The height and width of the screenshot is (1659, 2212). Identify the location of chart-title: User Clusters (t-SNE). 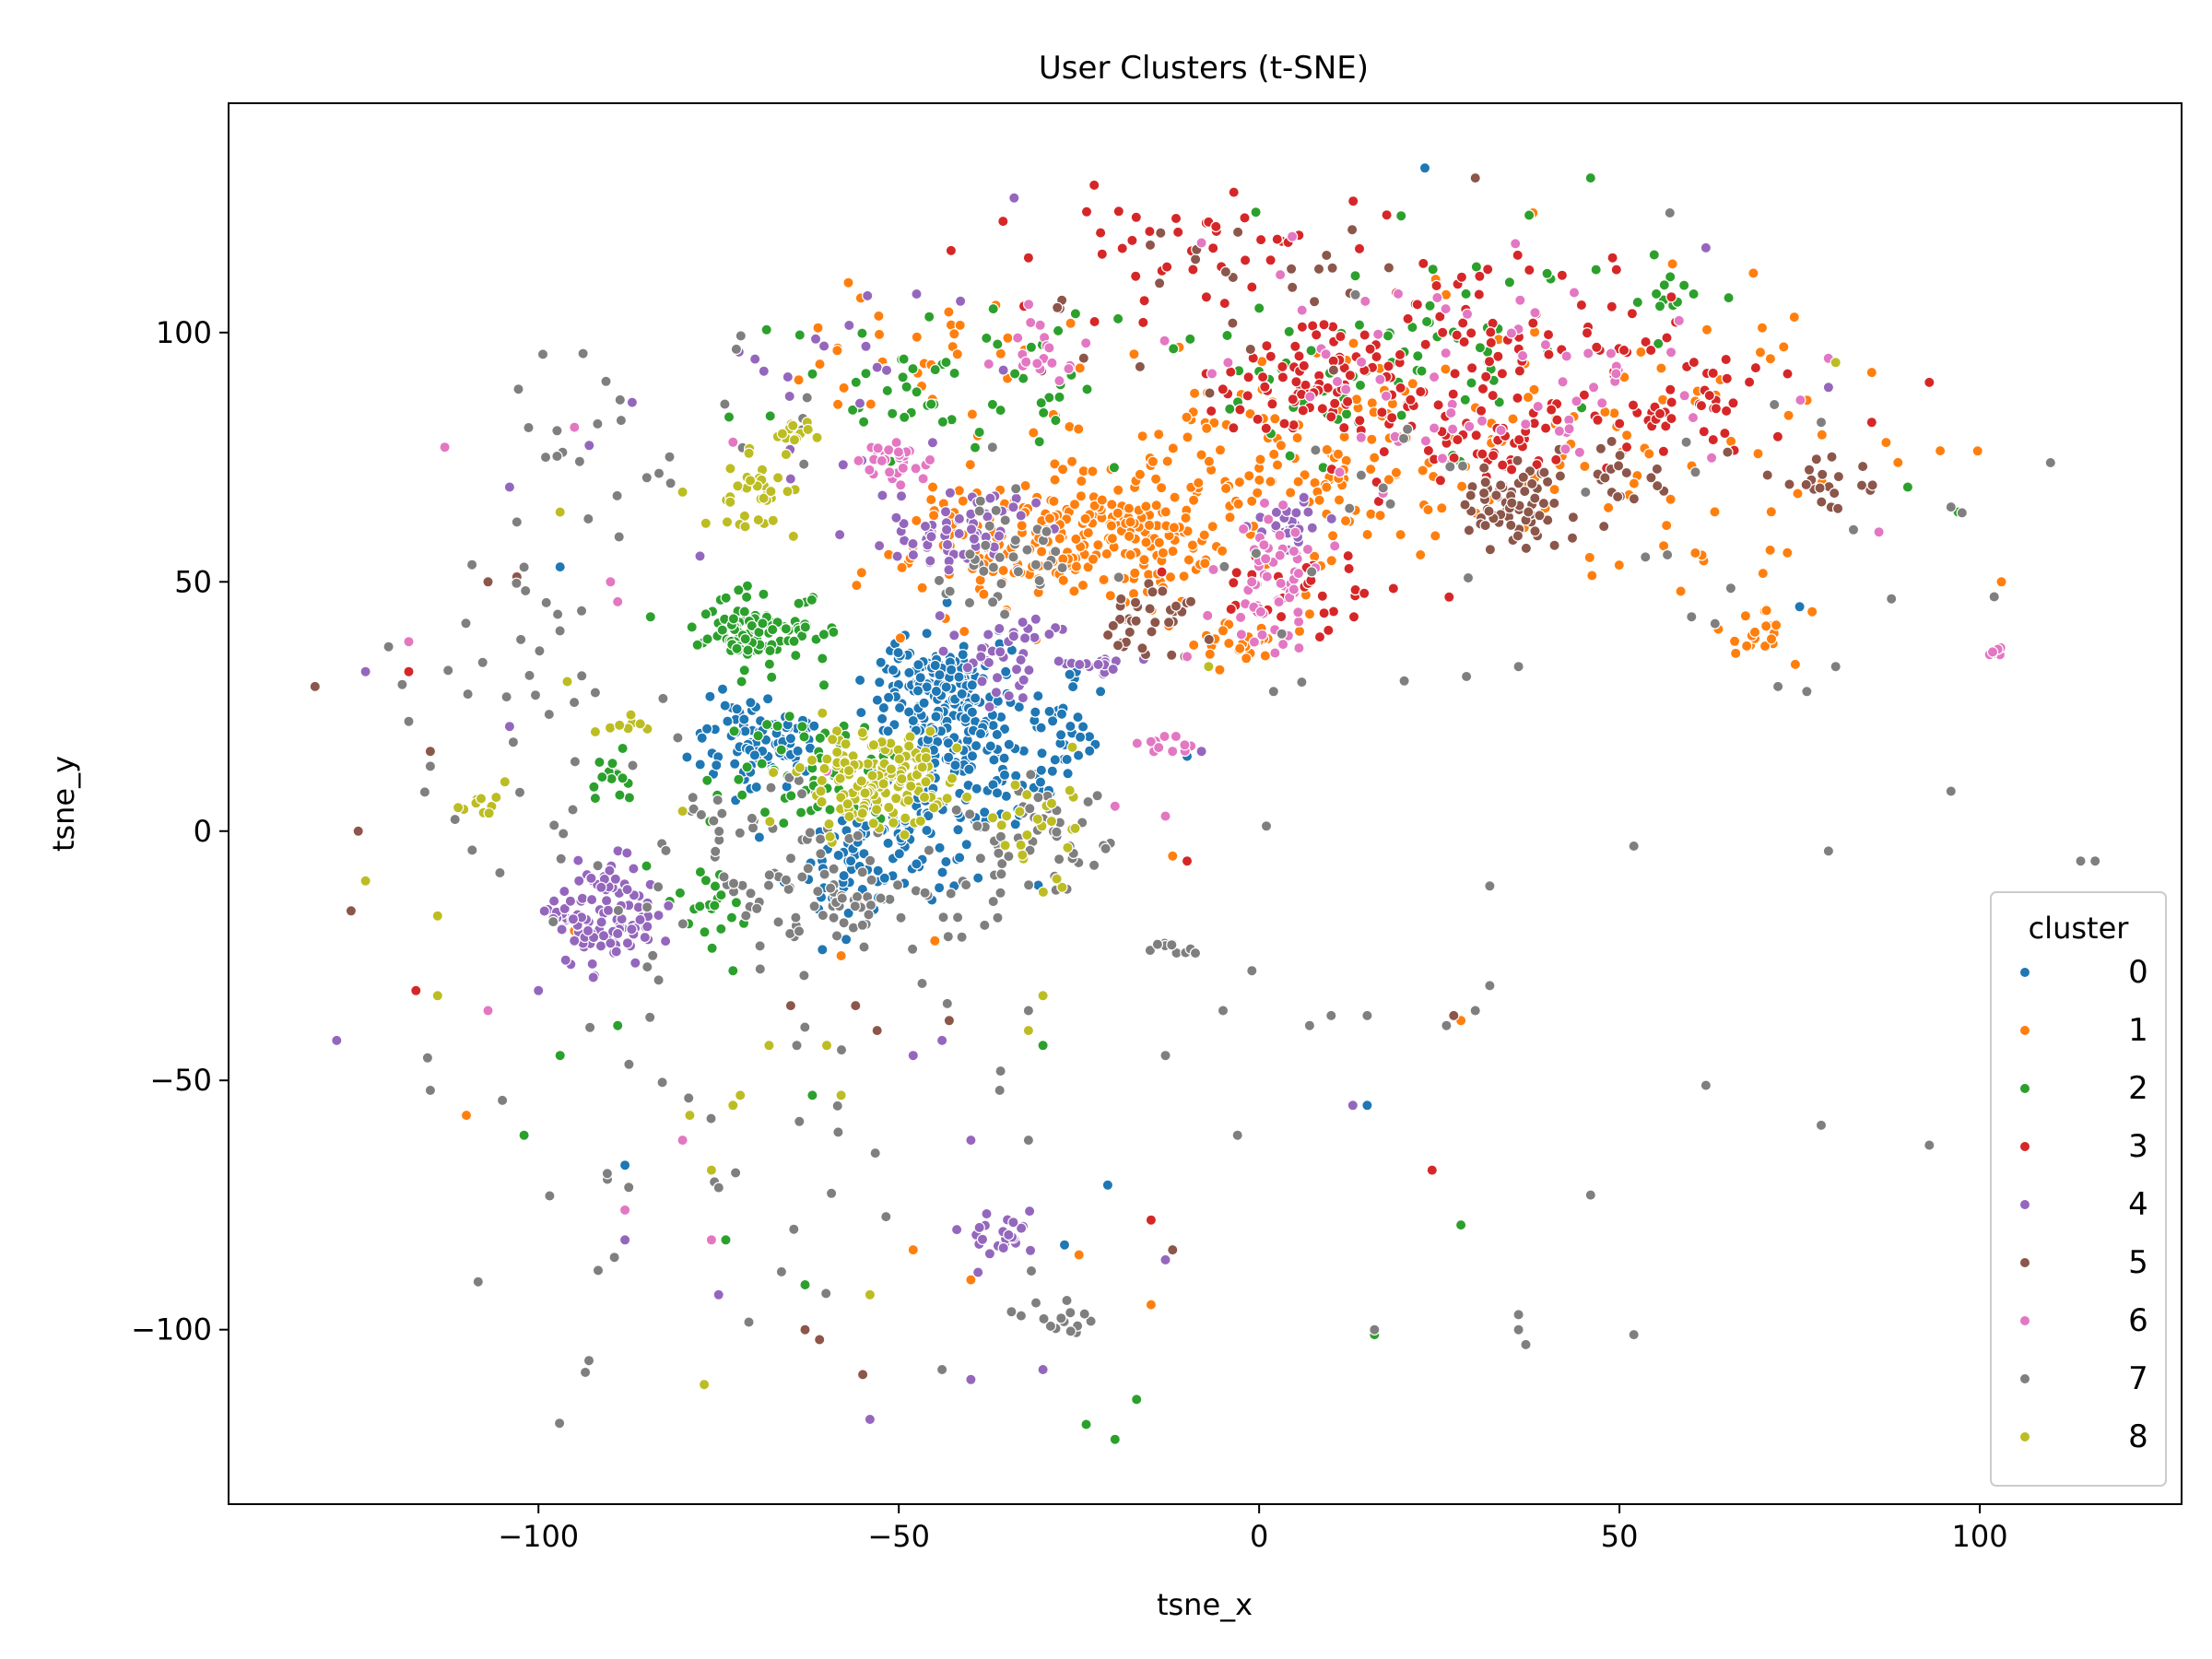
(1204, 68).